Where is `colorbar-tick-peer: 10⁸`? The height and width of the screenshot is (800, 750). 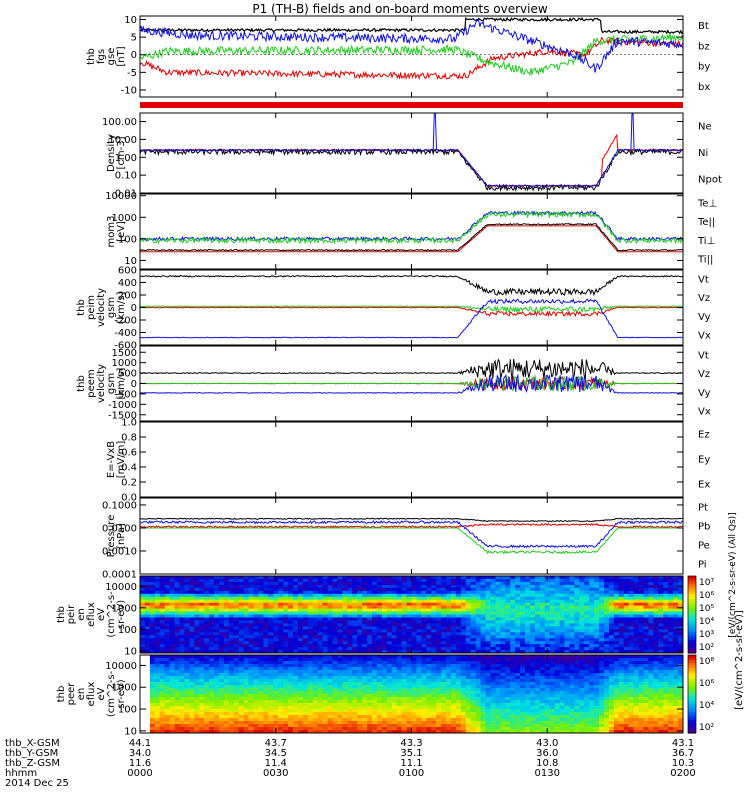
colorbar-tick-peer: 10⁸ is located at coordinates (706, 662).